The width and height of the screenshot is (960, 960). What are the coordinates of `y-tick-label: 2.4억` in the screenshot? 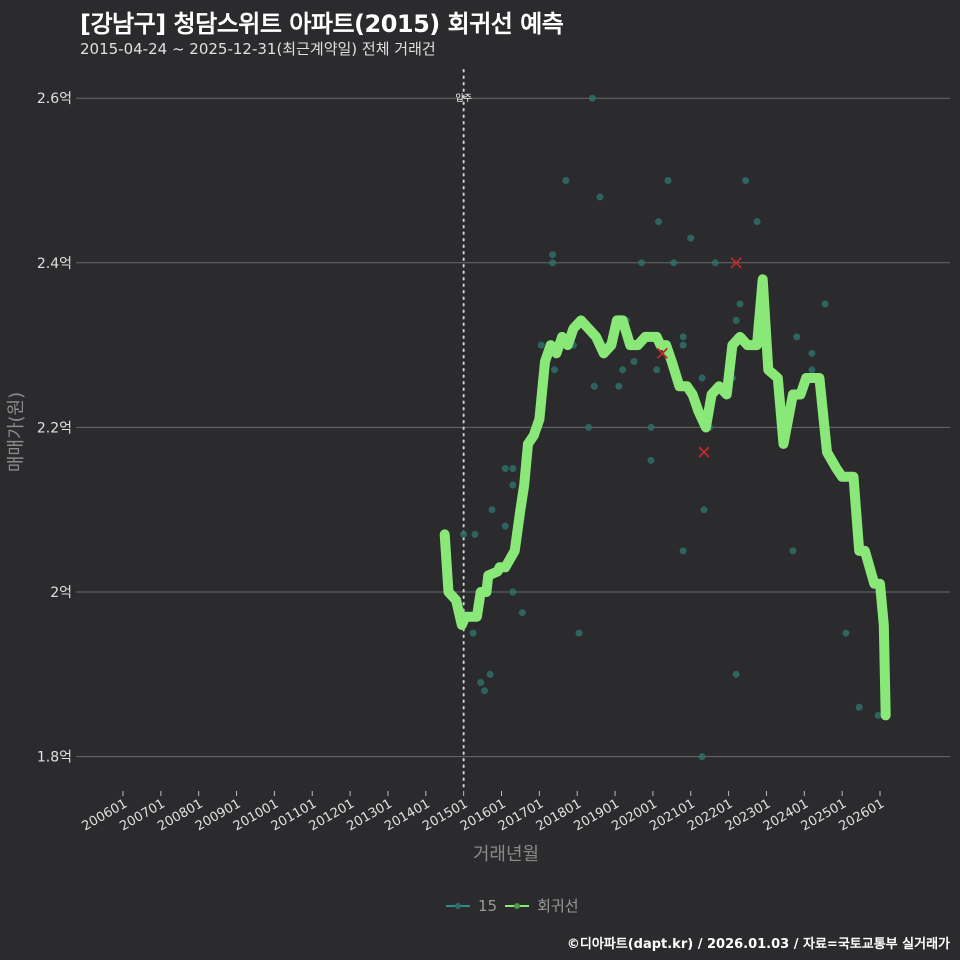 It's located at (54, 264).